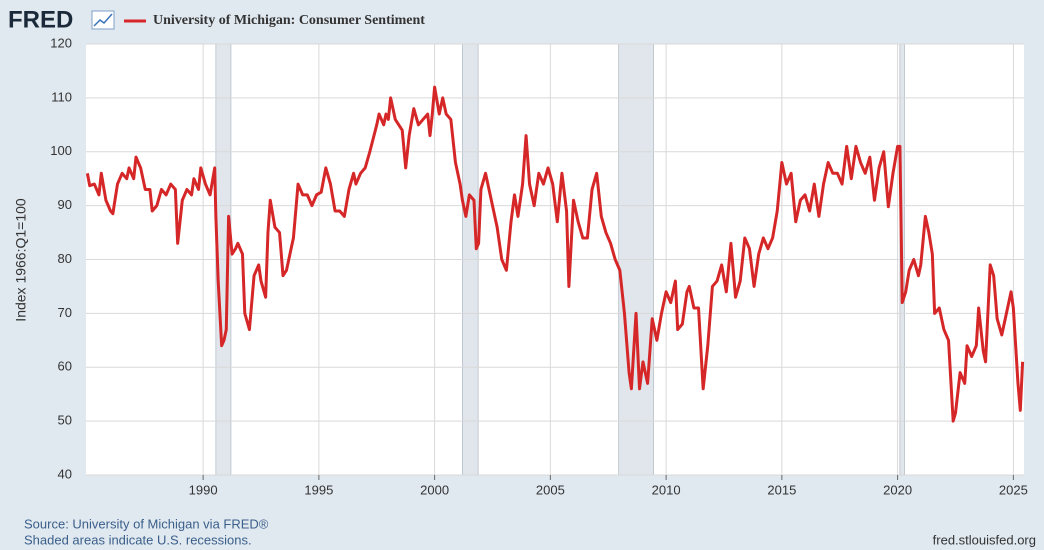 The image size is (1044, 550). Describe the element at coordinates (781, 489) in the screenshot. I see `x-tick-label: 2015` at that location.